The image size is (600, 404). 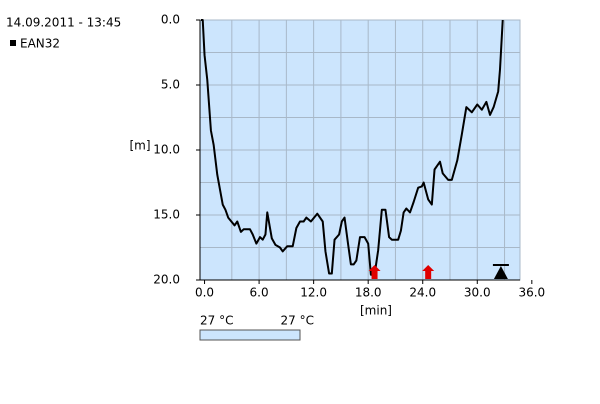 I want to click on legend-swatch, so click(x=13, y=43).